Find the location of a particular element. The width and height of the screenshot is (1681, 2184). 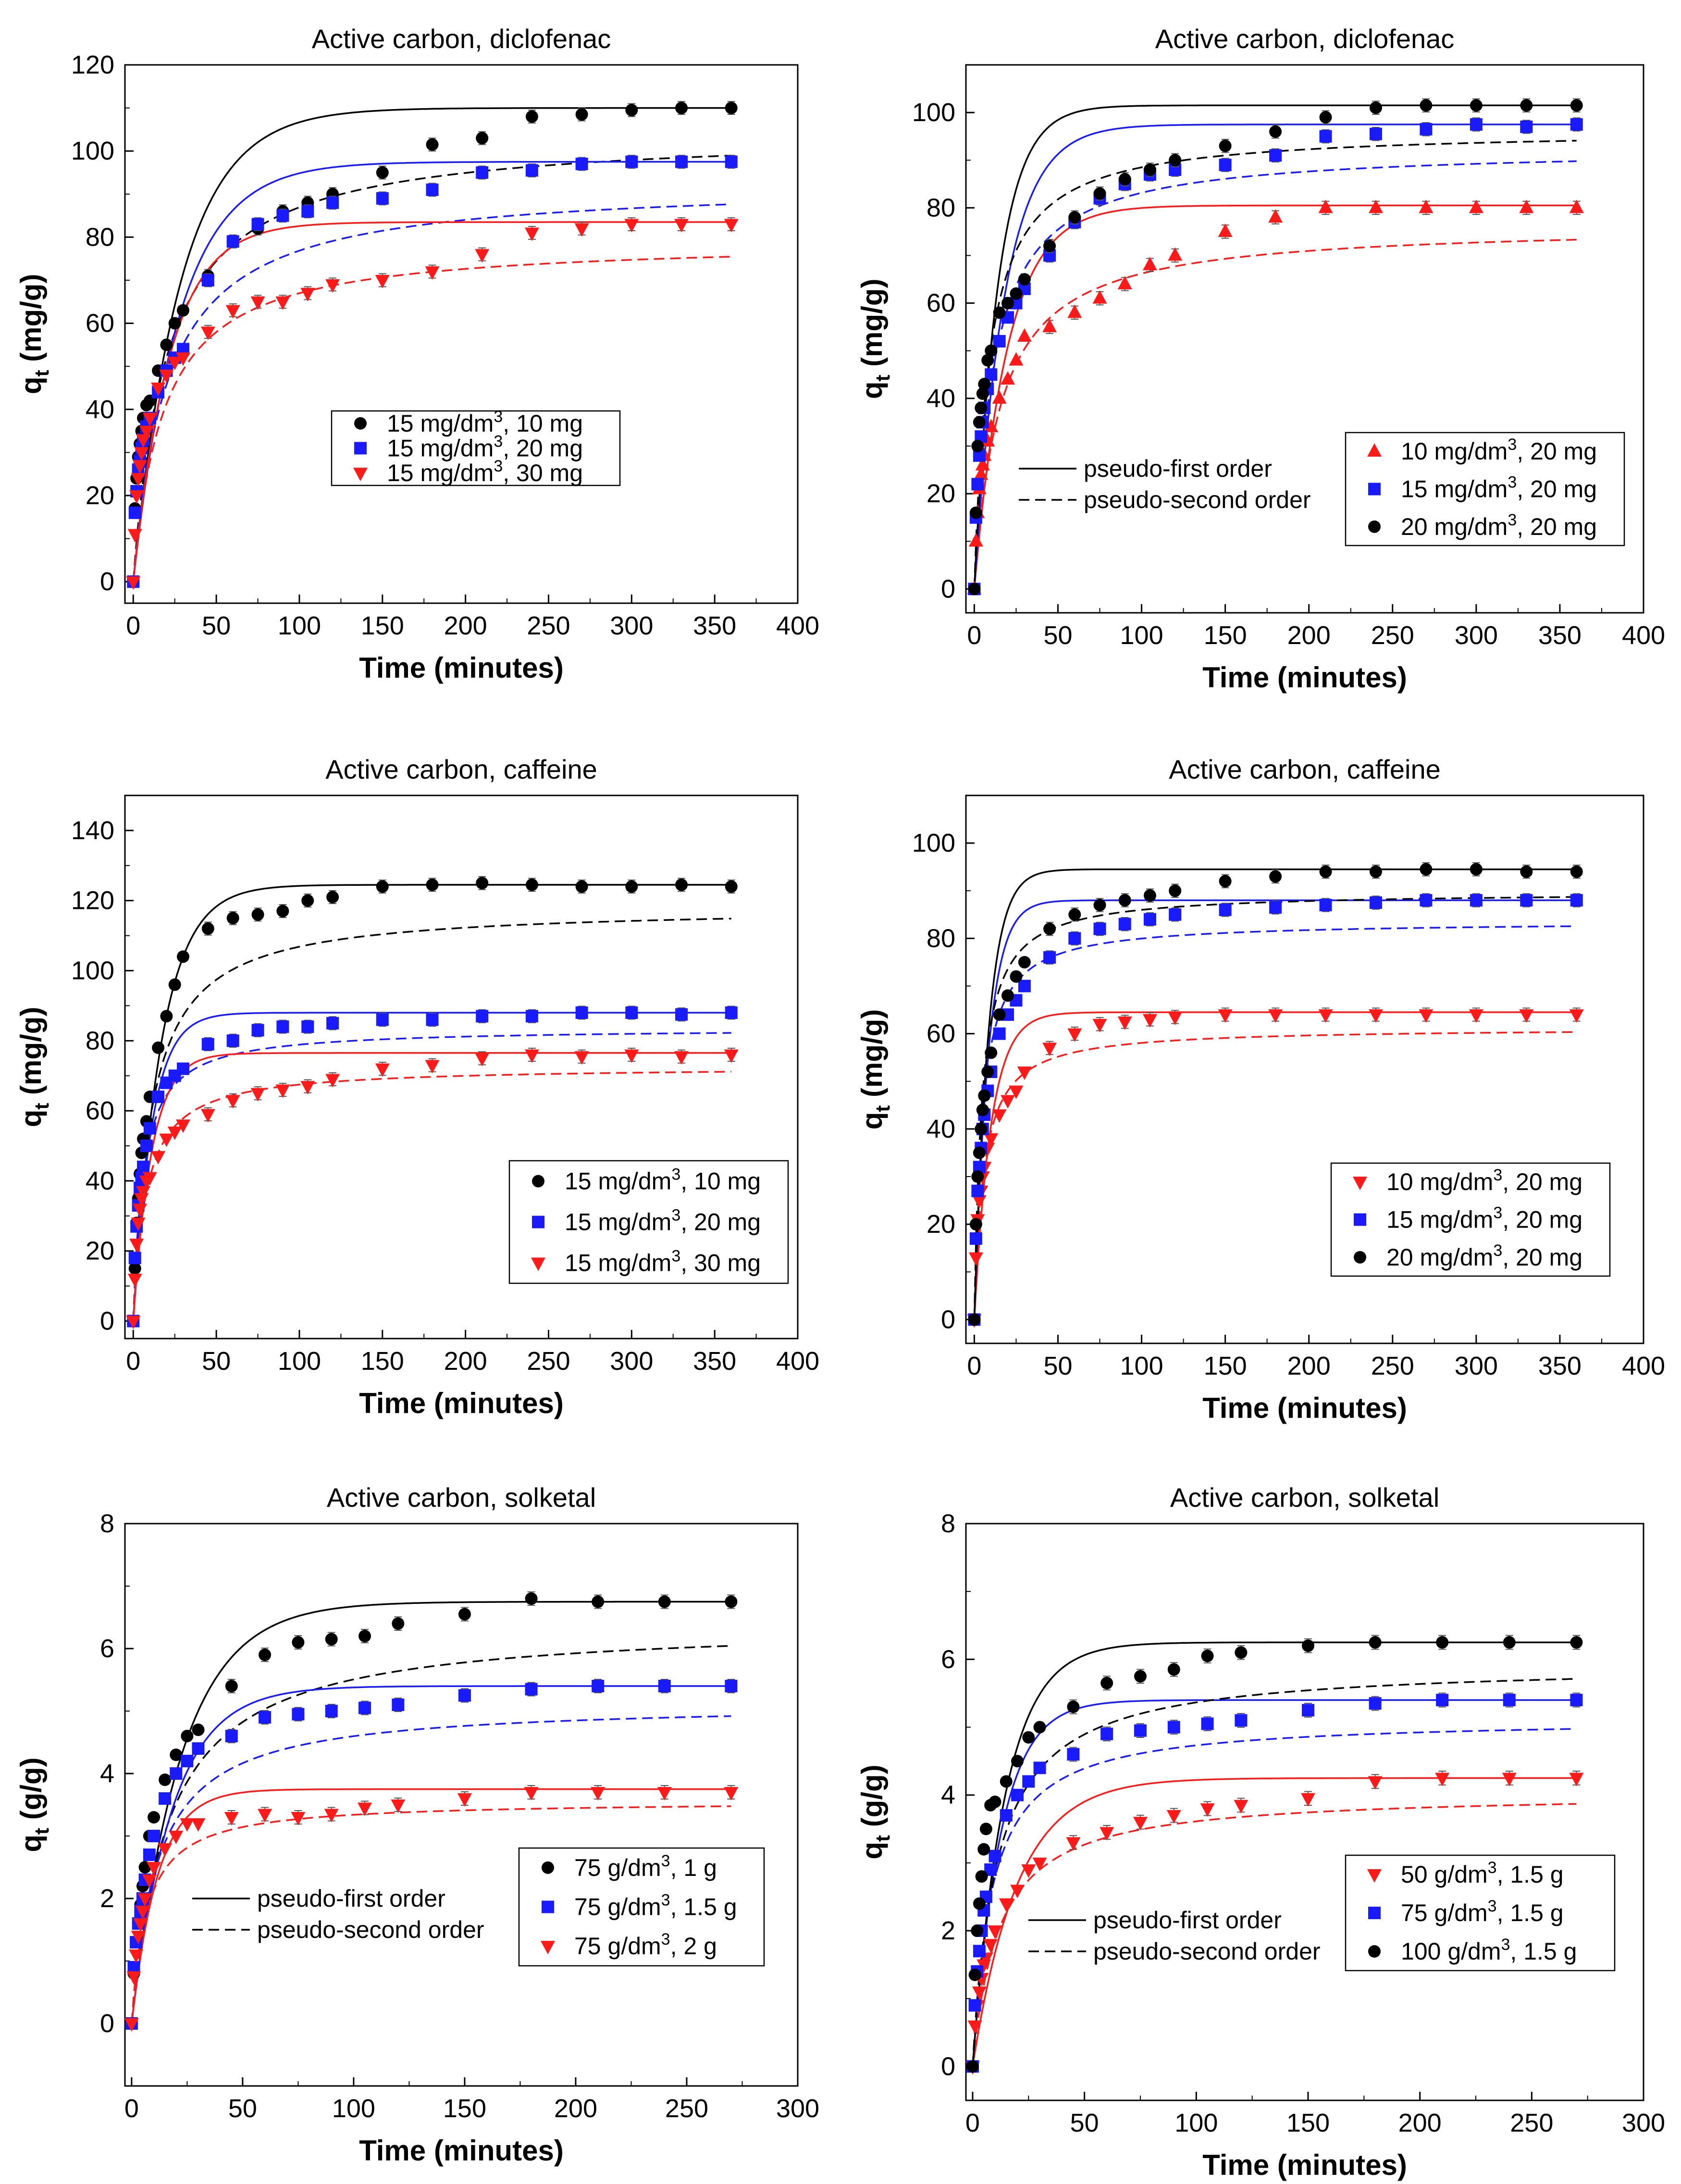

y-tick-label: 8 is located at coordinates (948, 1524).